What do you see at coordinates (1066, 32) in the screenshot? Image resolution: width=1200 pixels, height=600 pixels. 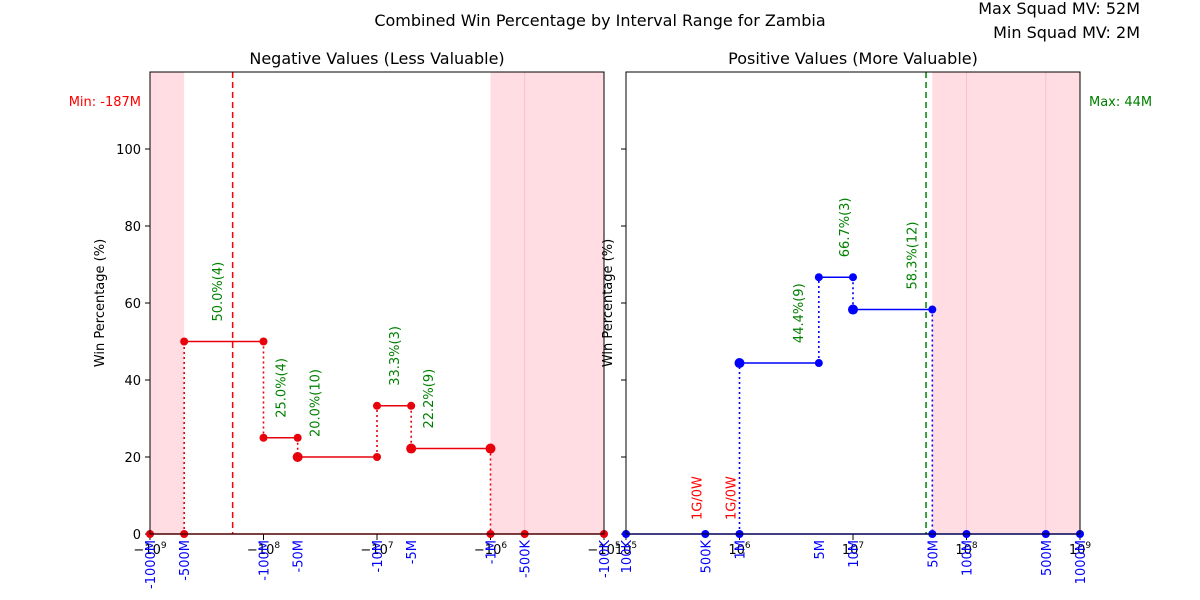 I see `min-squad-mv: Min Squad MV: 2M` at bounding box center [1066, 32].